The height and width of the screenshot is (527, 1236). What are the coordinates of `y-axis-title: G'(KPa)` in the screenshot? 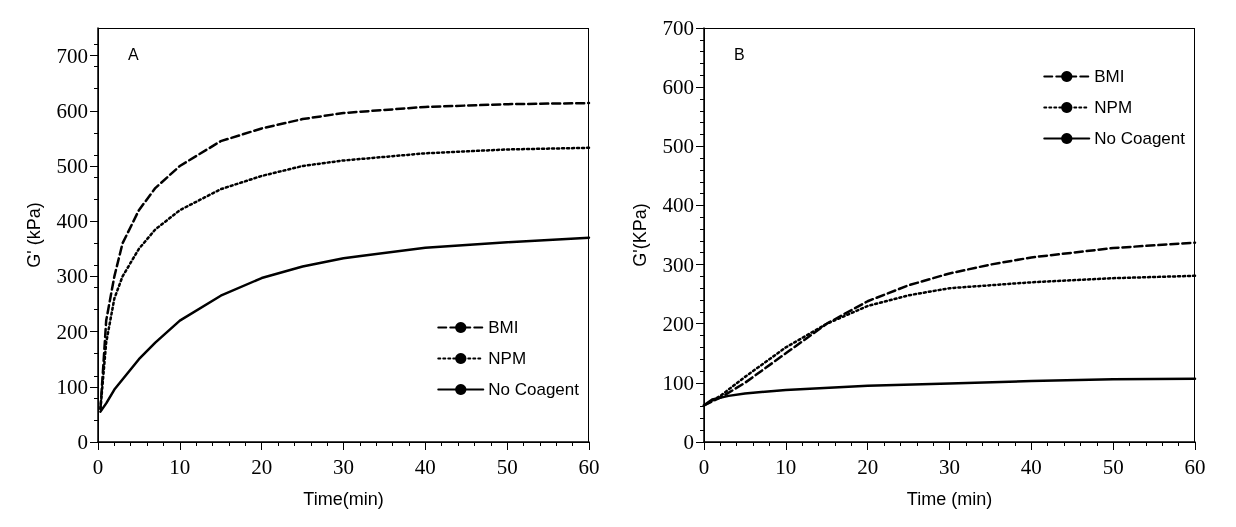 It's located at (640, 235).